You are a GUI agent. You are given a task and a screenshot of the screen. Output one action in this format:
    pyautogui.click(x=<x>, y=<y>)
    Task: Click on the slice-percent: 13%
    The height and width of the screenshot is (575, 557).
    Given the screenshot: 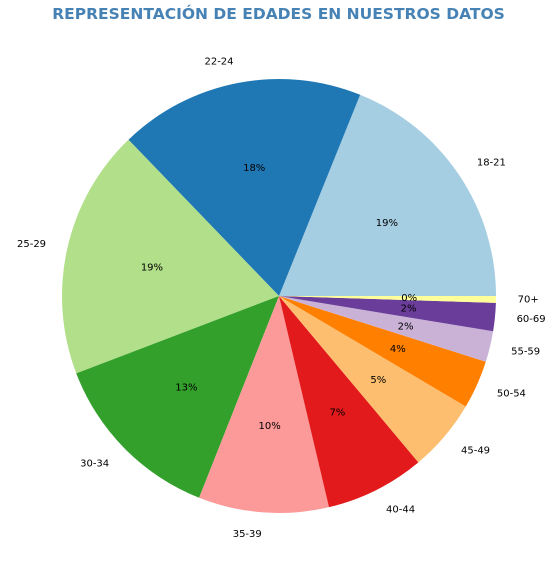 What is the action you would take?
    pyautogui.click(x=186, y=387)
    